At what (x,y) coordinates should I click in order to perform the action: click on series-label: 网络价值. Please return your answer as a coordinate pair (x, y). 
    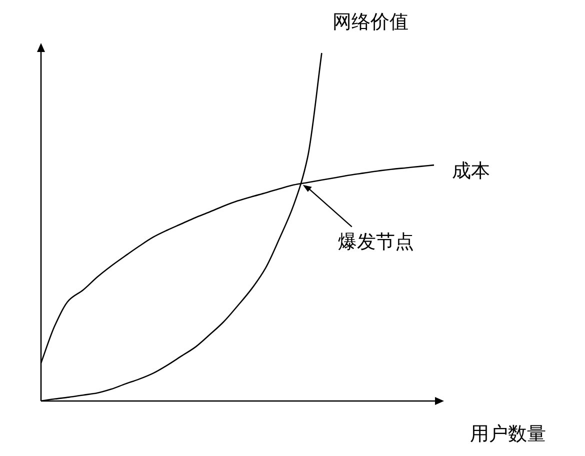
    Looking at the image, I should click on (370, 22).